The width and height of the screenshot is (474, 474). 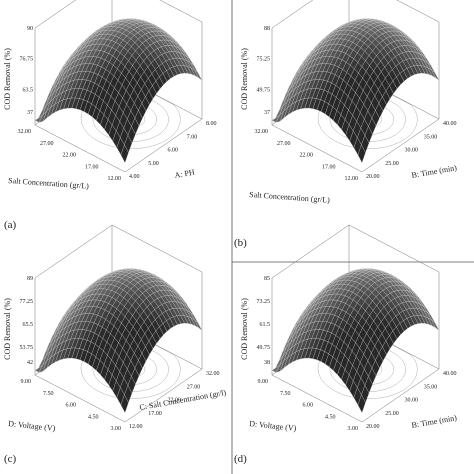 I want to click on z-tick-label: 42, so click(x=30, y=363).